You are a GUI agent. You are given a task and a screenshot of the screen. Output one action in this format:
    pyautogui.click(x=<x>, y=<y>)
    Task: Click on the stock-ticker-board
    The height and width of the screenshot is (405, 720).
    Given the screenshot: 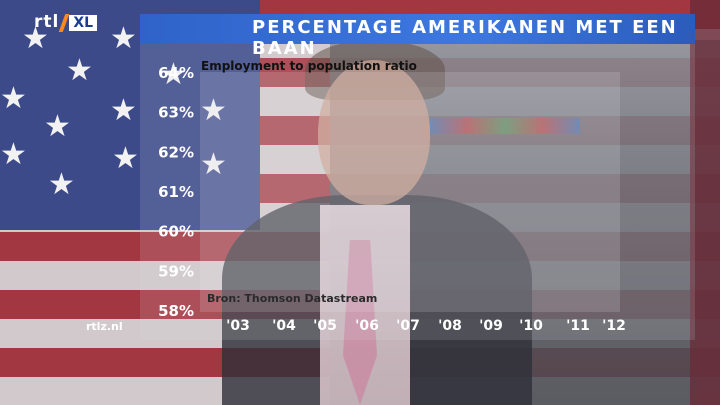 What is the action you would take?
    pyautogui.click(x=505, y=126)
    